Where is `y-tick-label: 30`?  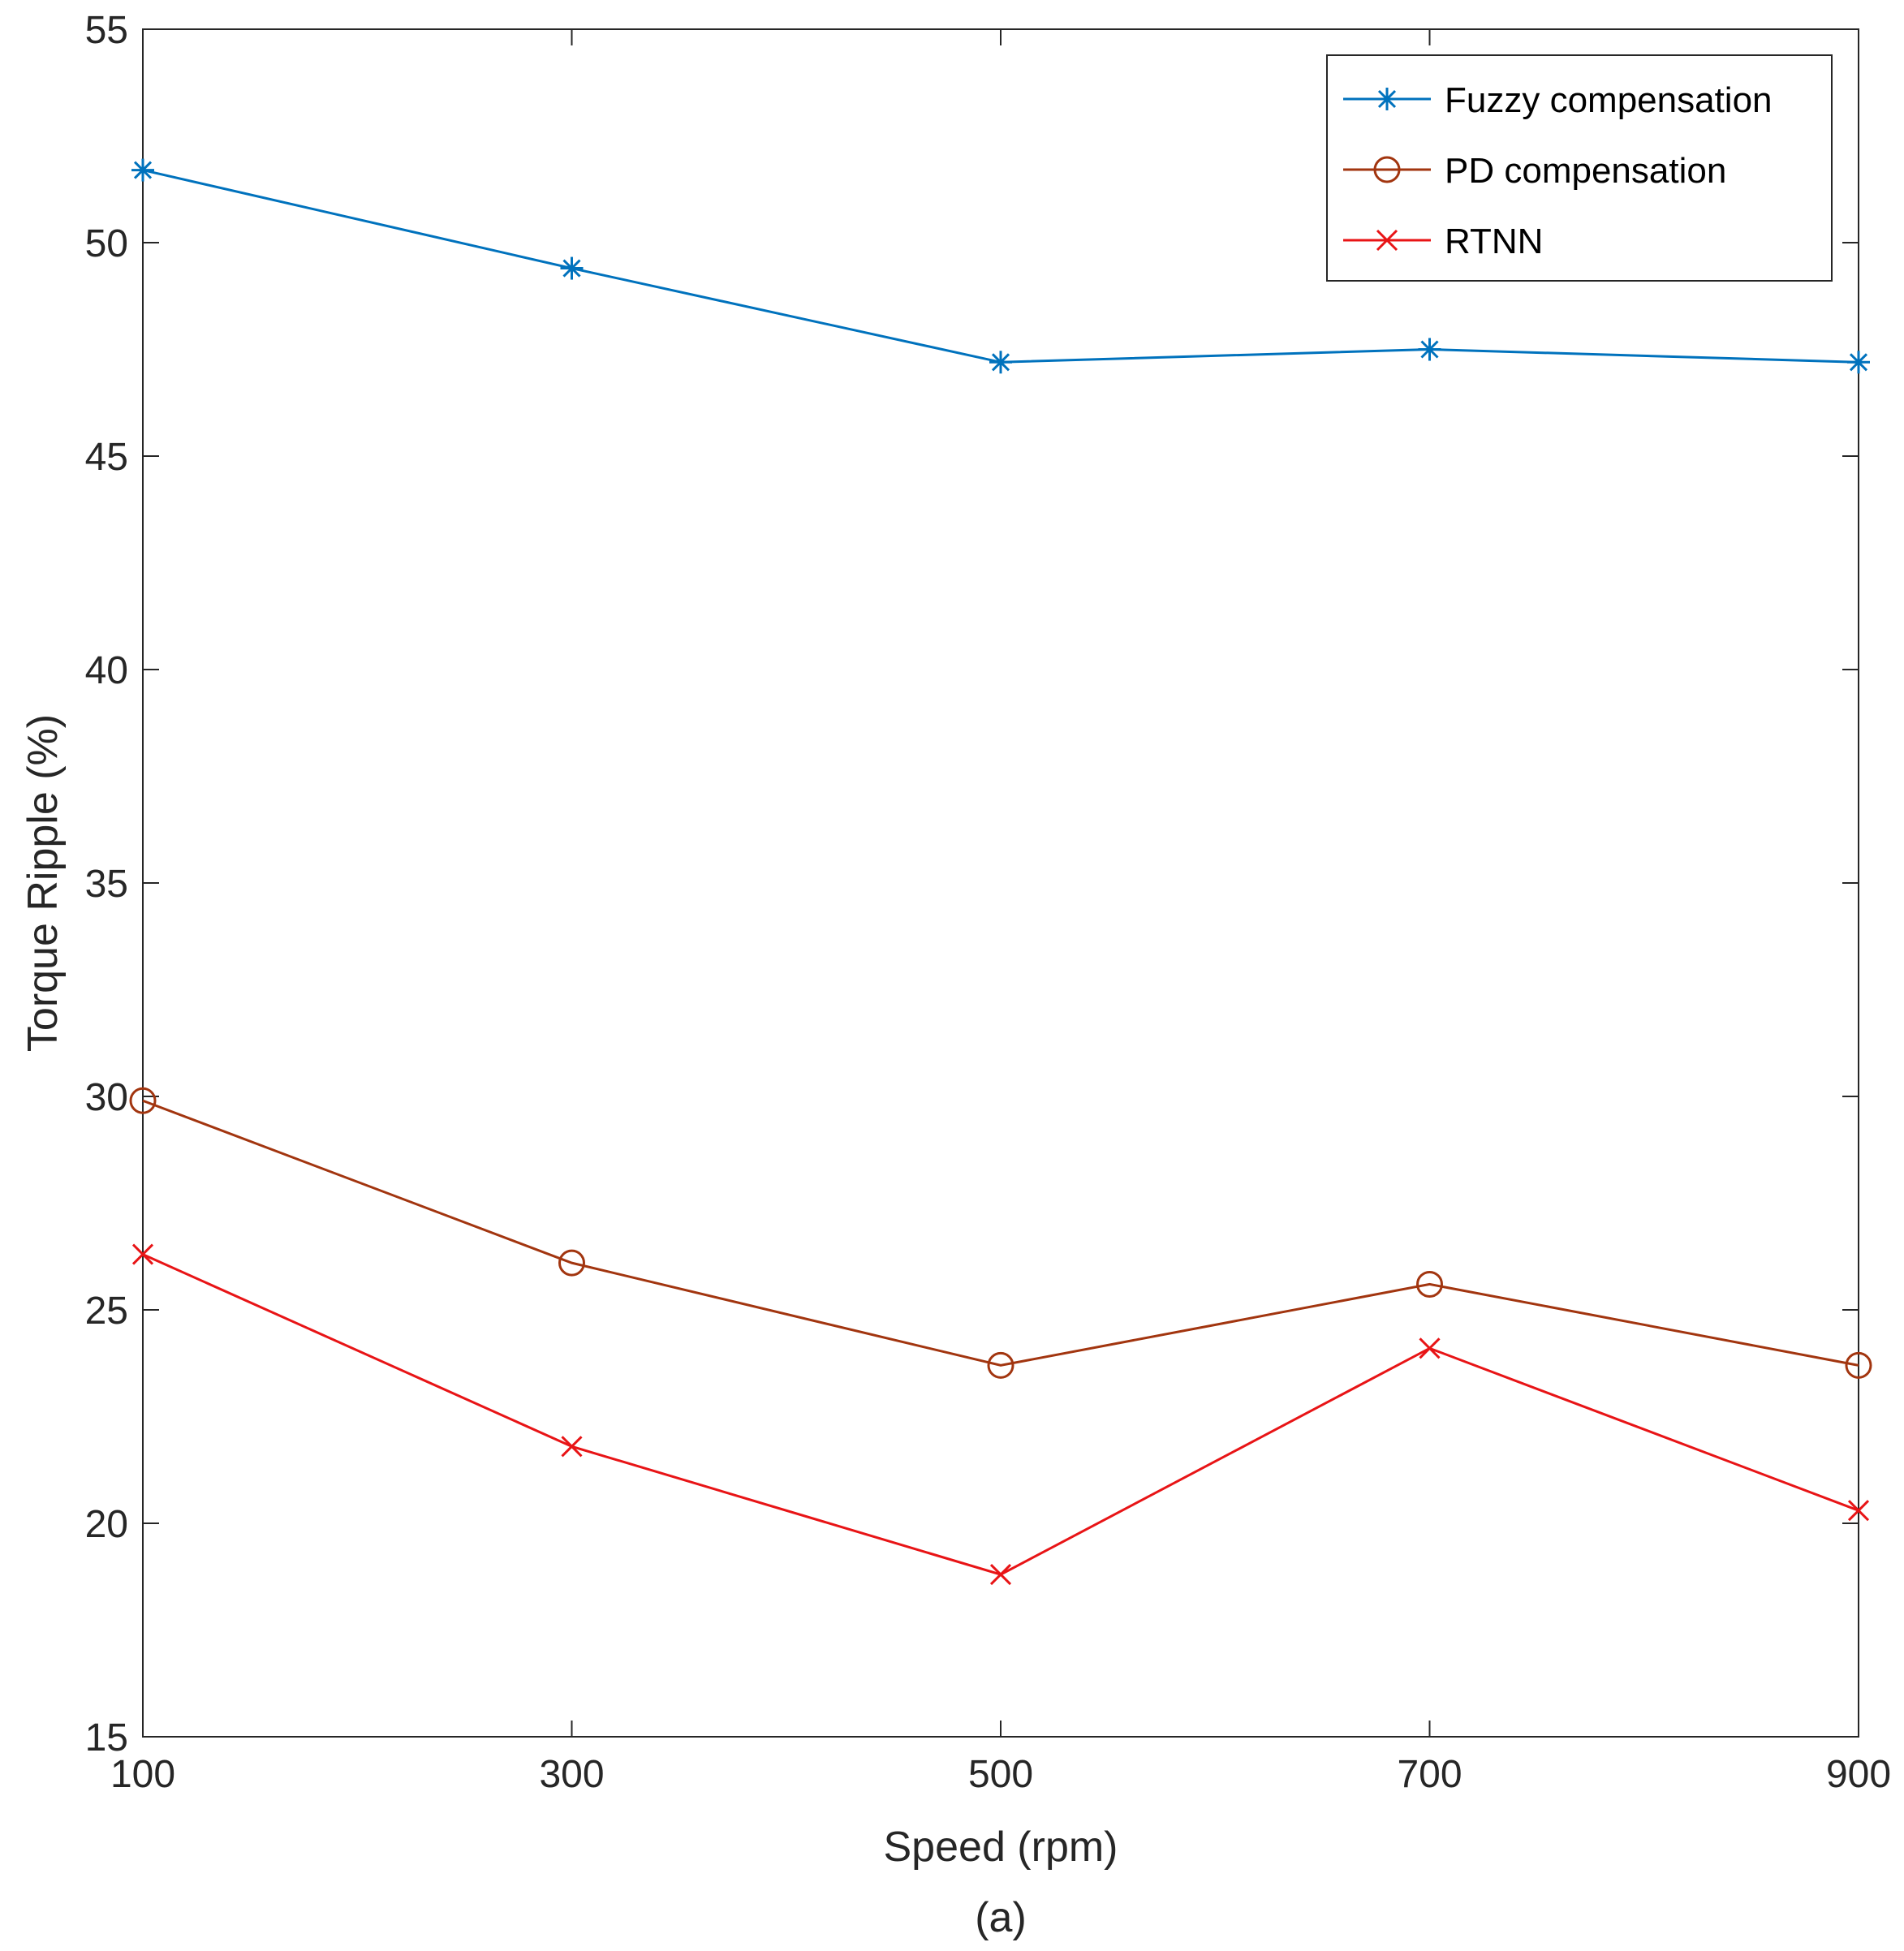
y-tick-label: 30 is located at coordinates (107, 1097).